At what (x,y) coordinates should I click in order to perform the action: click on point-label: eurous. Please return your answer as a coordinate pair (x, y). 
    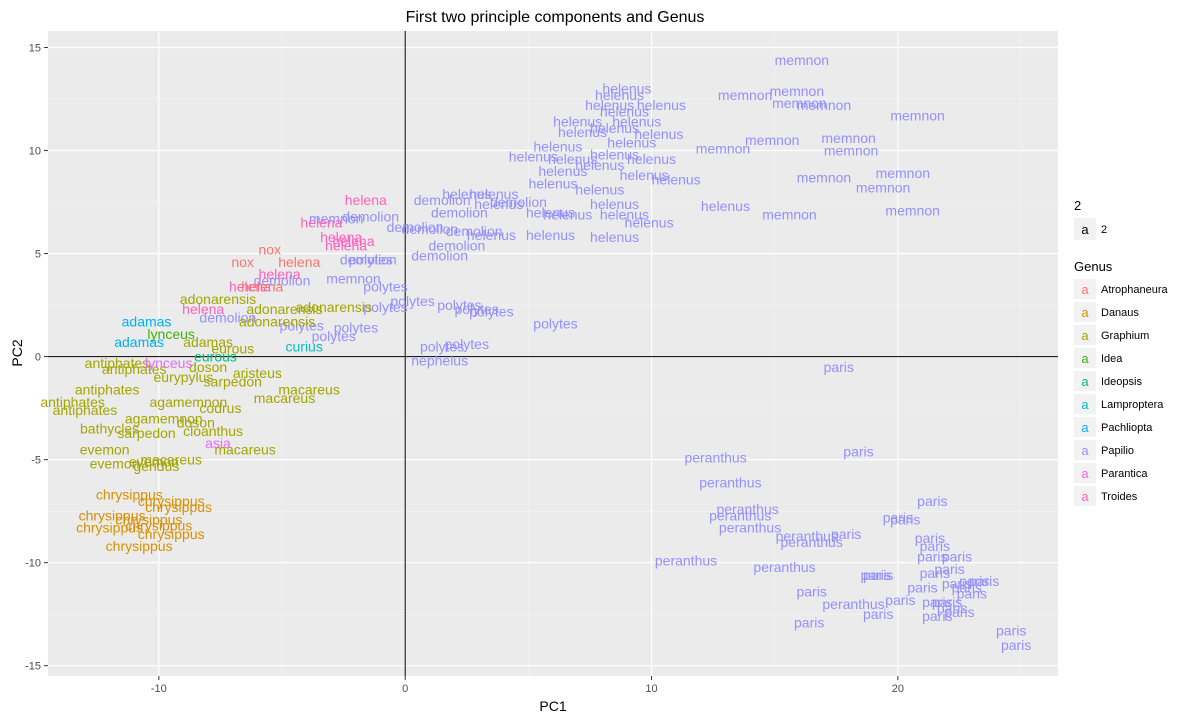
    Looking at the image, I should click on (232, 348).